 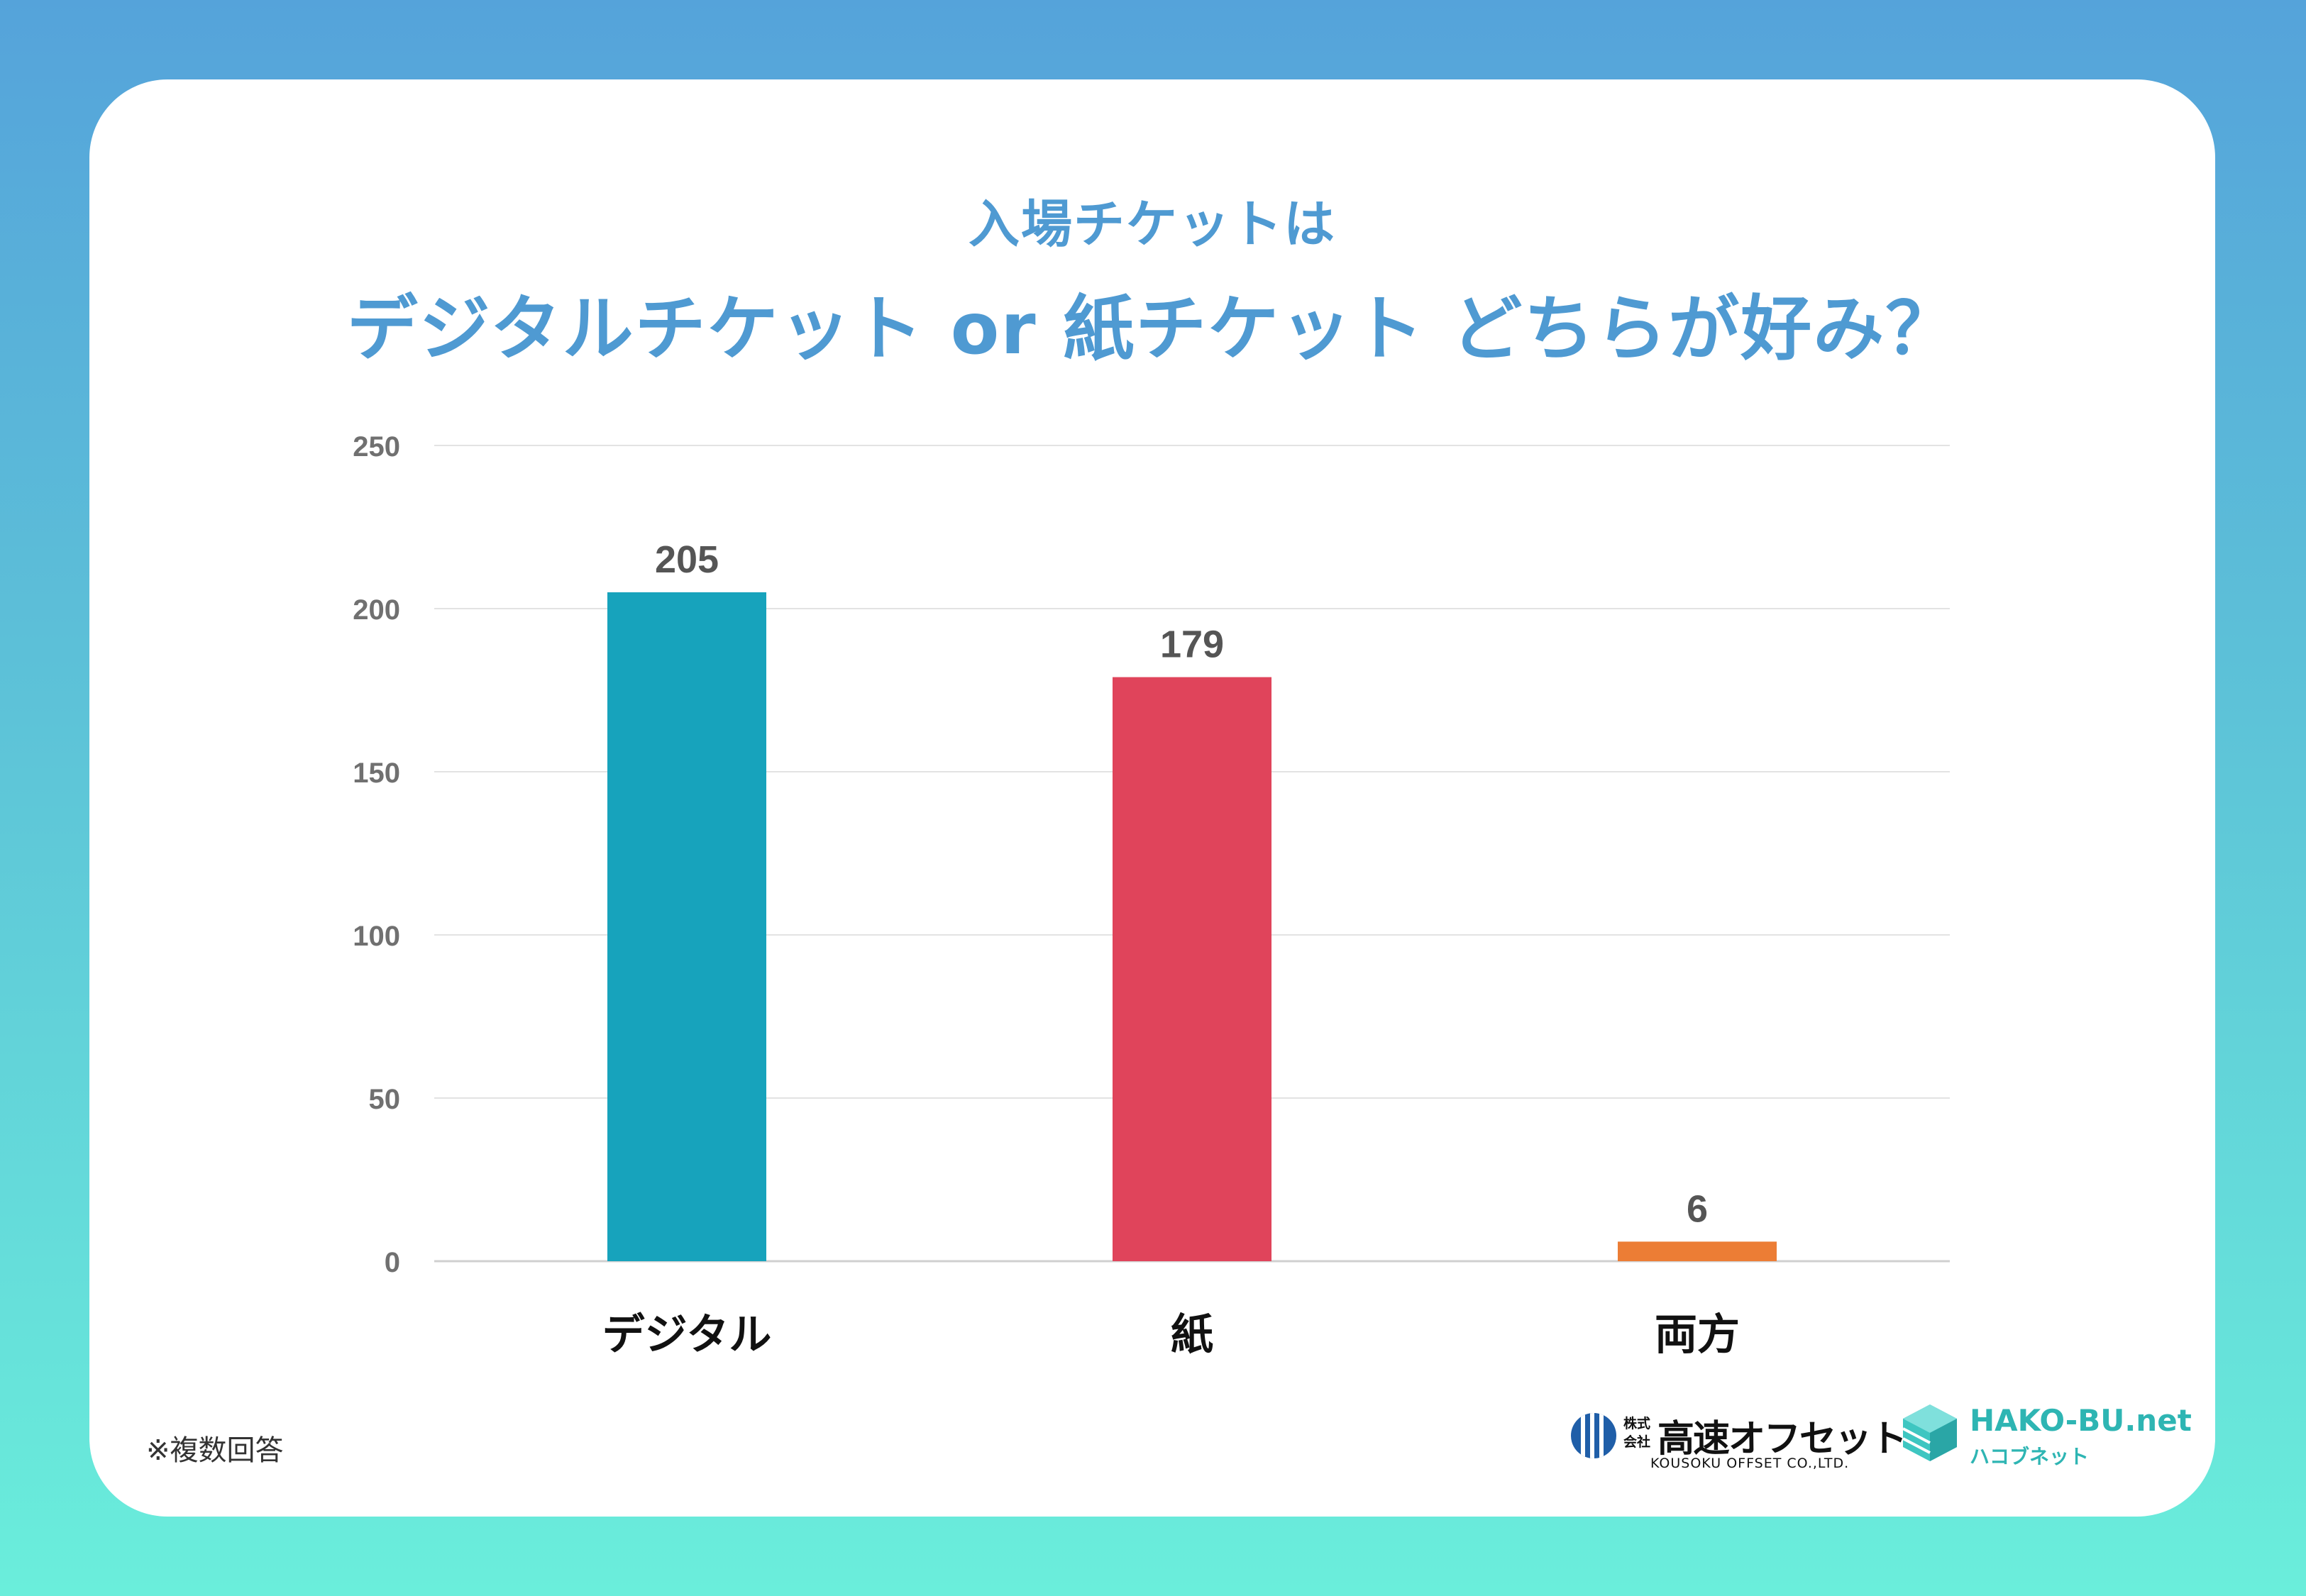 What do you see at coordinates (1782, 1440) in the screenshot?
I see `kousoku-name: 高速オフセット` at bounding box center [1782, 1440].